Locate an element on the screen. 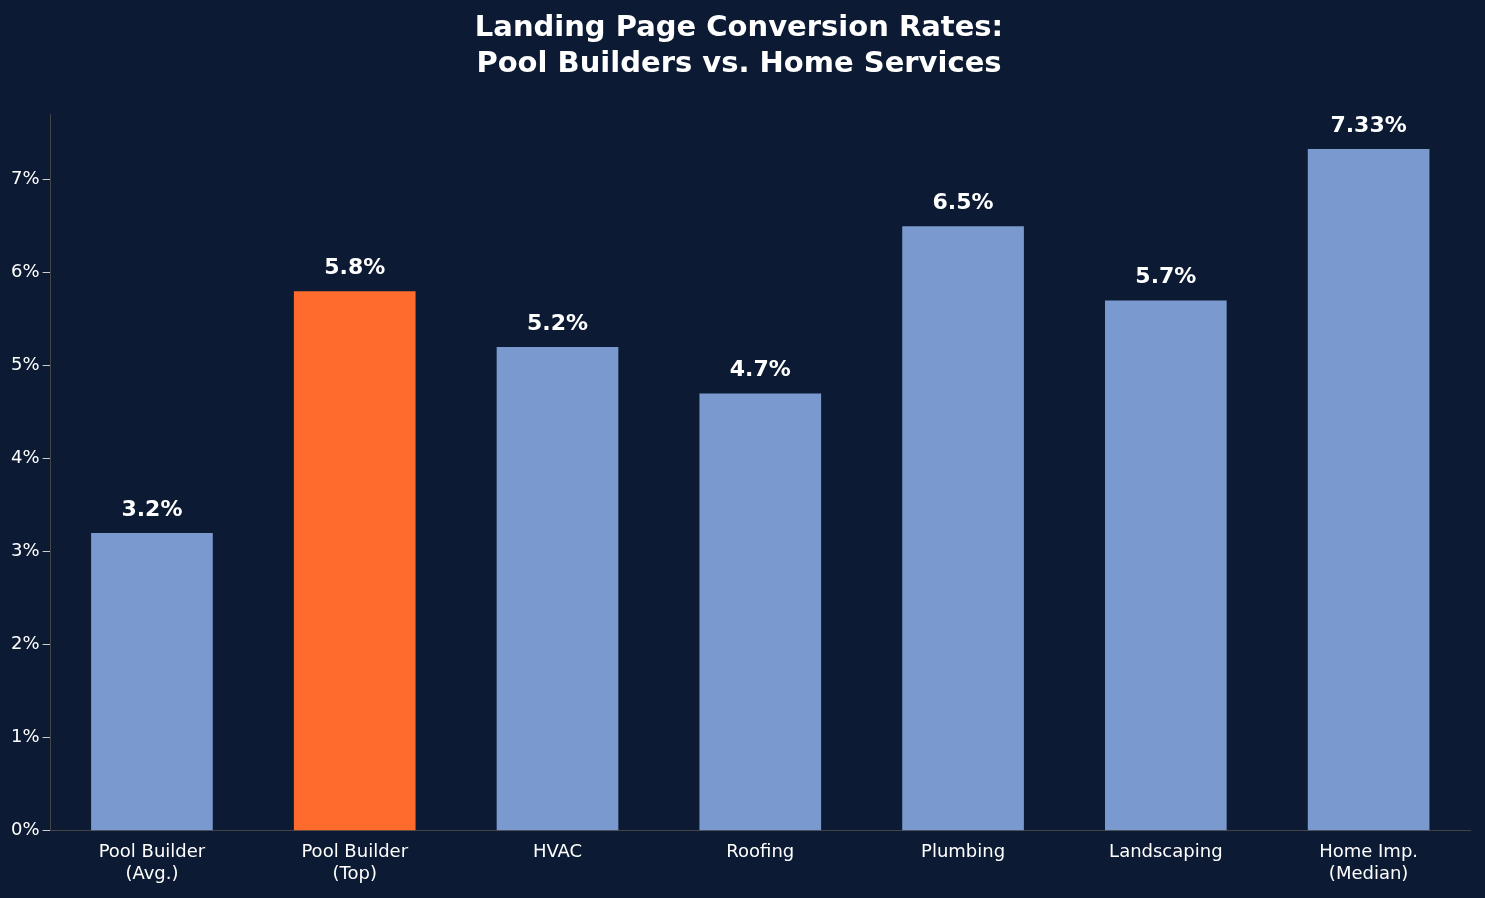 Image resolution: width=1485 pixels, height=898 pixels. data-label: 5.2% is located at coordinates (557, 322).